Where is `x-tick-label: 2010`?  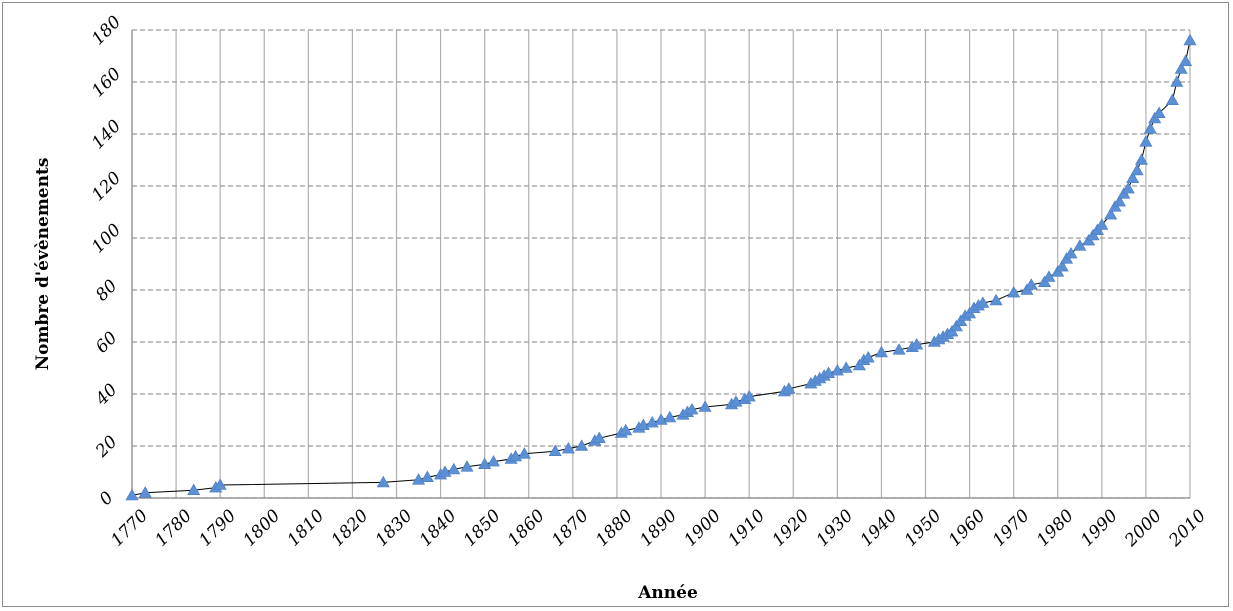
x-tick-label: 2010 is located at coordinates (1188, 529).